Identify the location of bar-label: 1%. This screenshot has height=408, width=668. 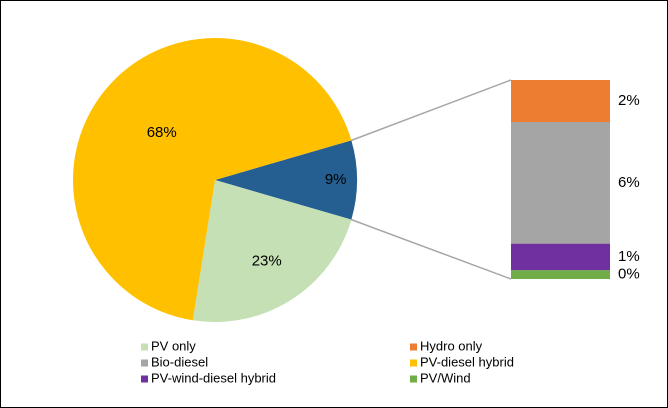
(629, 256).